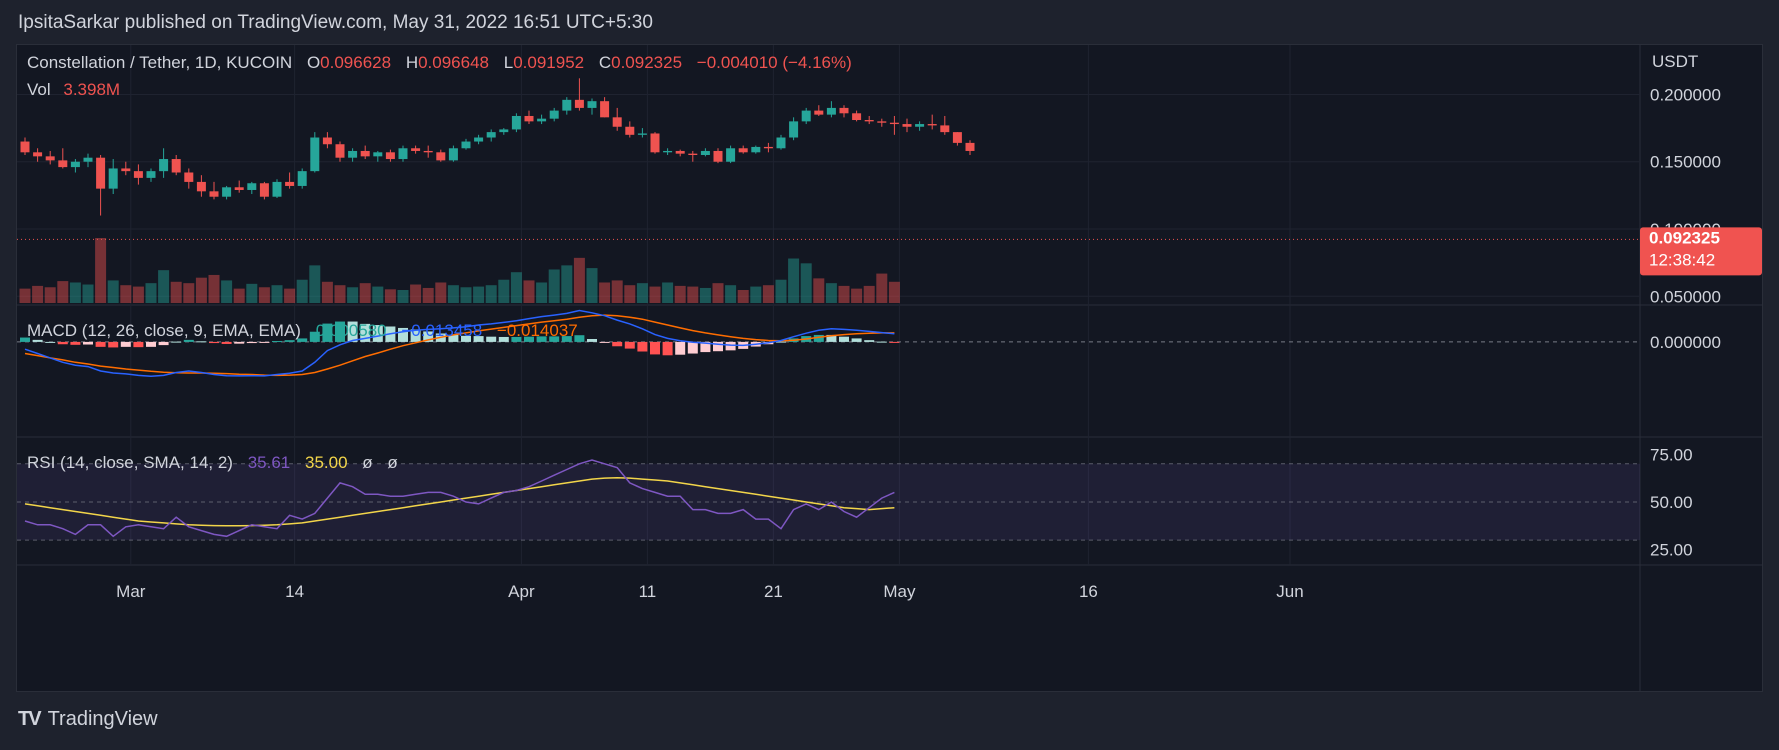  What do you see at coordinates (648, 591) in the screenshot?
I see `time-tick-label: 11` at bounding box center [648, 591].